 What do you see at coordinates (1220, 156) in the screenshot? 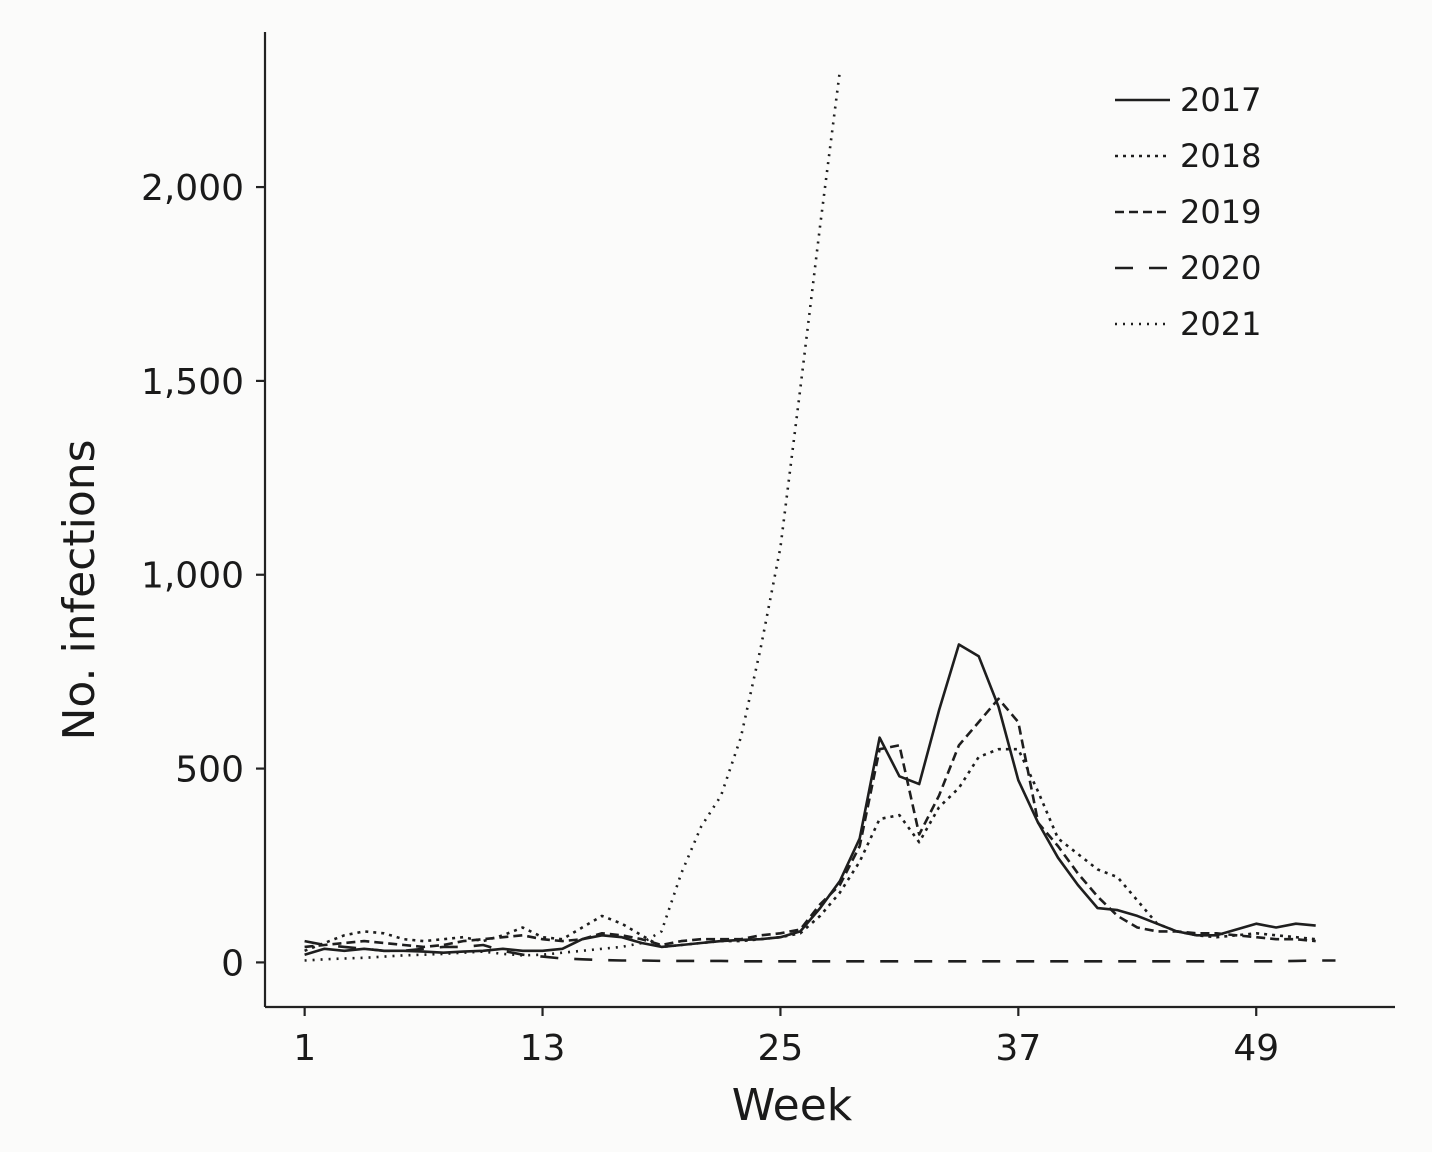
I see `legend-label: 2018` at bounding box center [1220, 156].